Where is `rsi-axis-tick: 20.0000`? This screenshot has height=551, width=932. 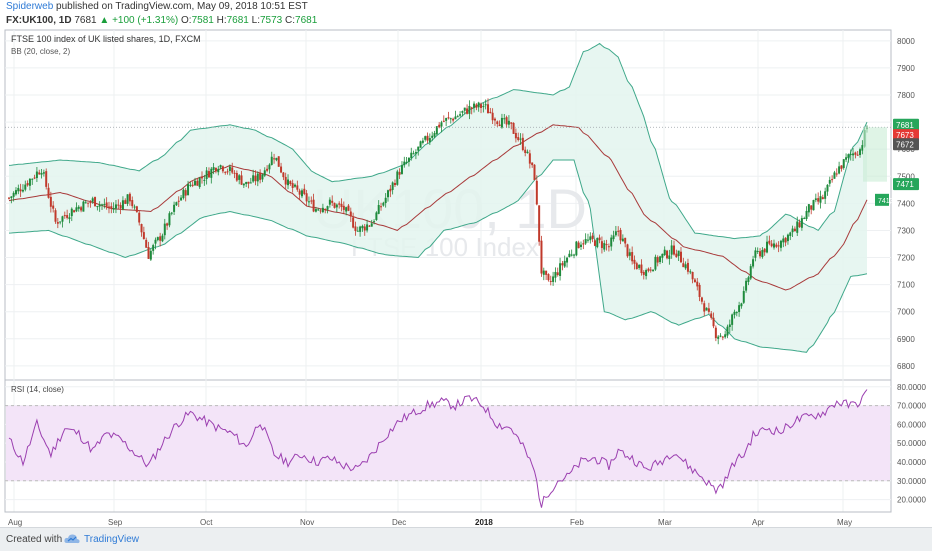 rsi-axis-tick: 20.0000 is located at coordinates (911, 500).